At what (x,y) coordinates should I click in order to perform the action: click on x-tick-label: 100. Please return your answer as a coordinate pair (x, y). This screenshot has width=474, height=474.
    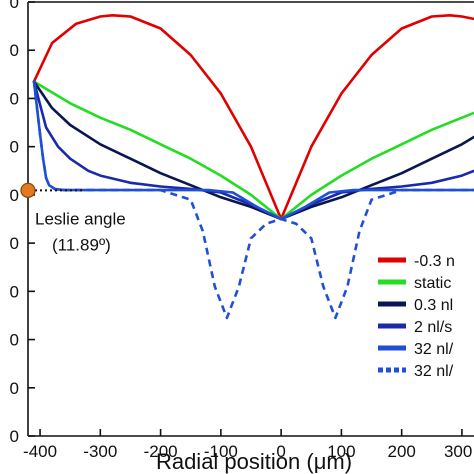
    Looking at the image, I should click on (341, 451).